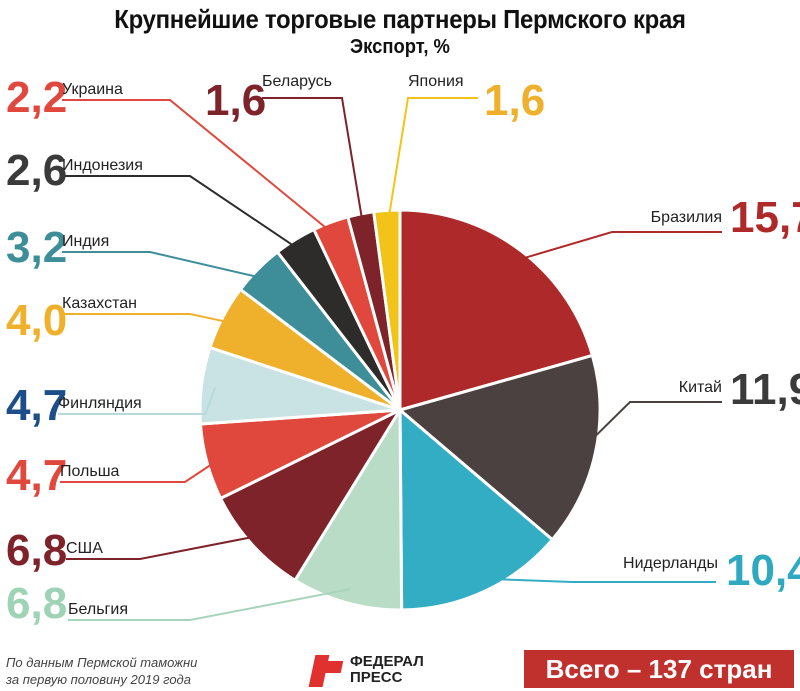 The width and height of the screenshot is (800, 691). What do you see at coordinates (670, 563) in the screenshot?
I see `data-label-name-3: Нидерланды` at bounding box center [670, 563].